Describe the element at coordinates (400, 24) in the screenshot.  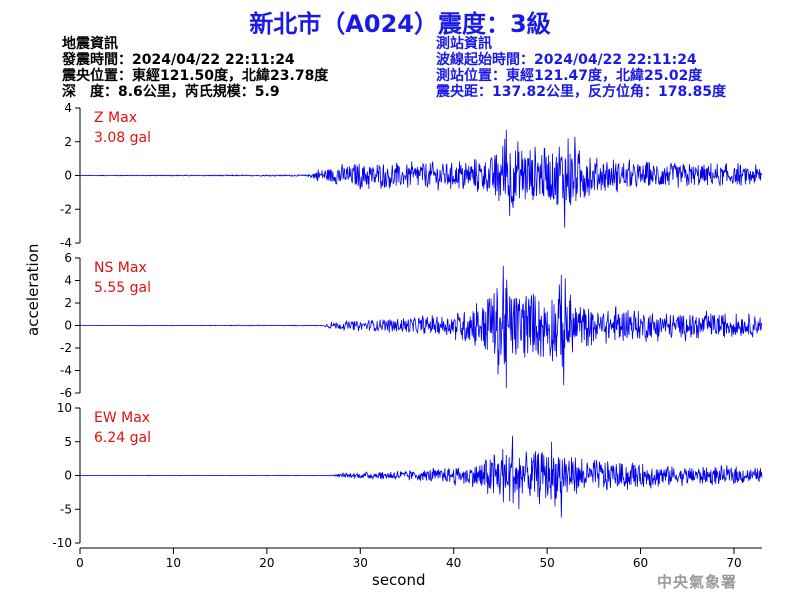
I see `chart-title: 新北市（A024）震度：3級` at that location.